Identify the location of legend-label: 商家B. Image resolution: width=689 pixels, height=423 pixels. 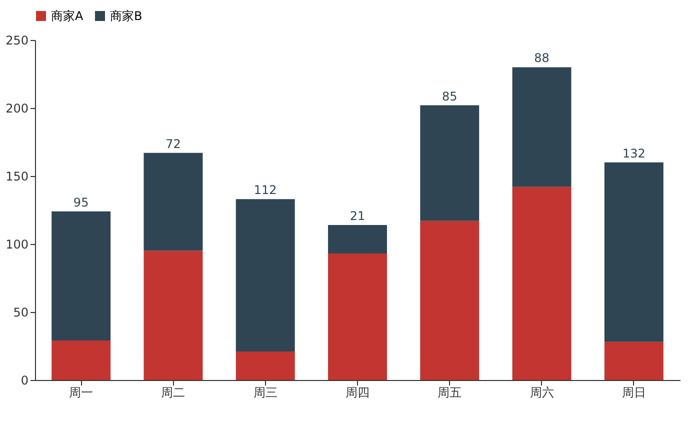
(126, 16).